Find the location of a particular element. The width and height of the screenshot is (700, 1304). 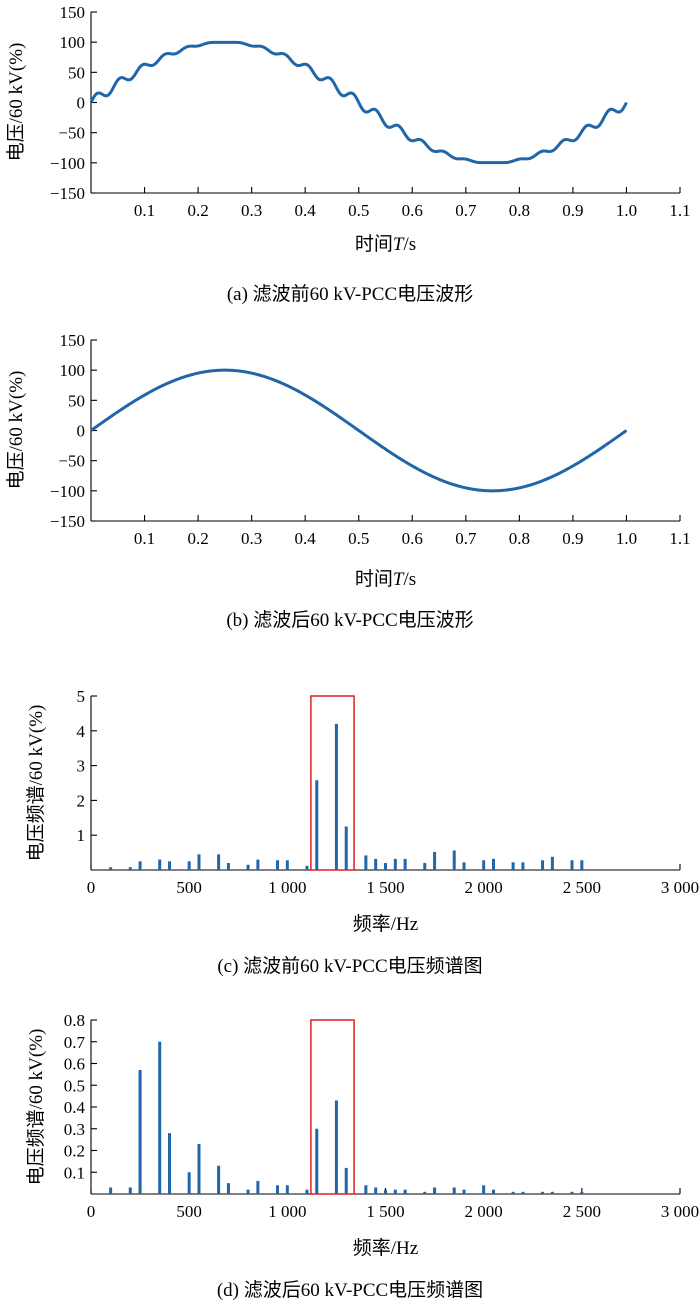

figure-caption: (b) 滤波后60 kV-PCC电压波形 is located at coordinates (349, 620).